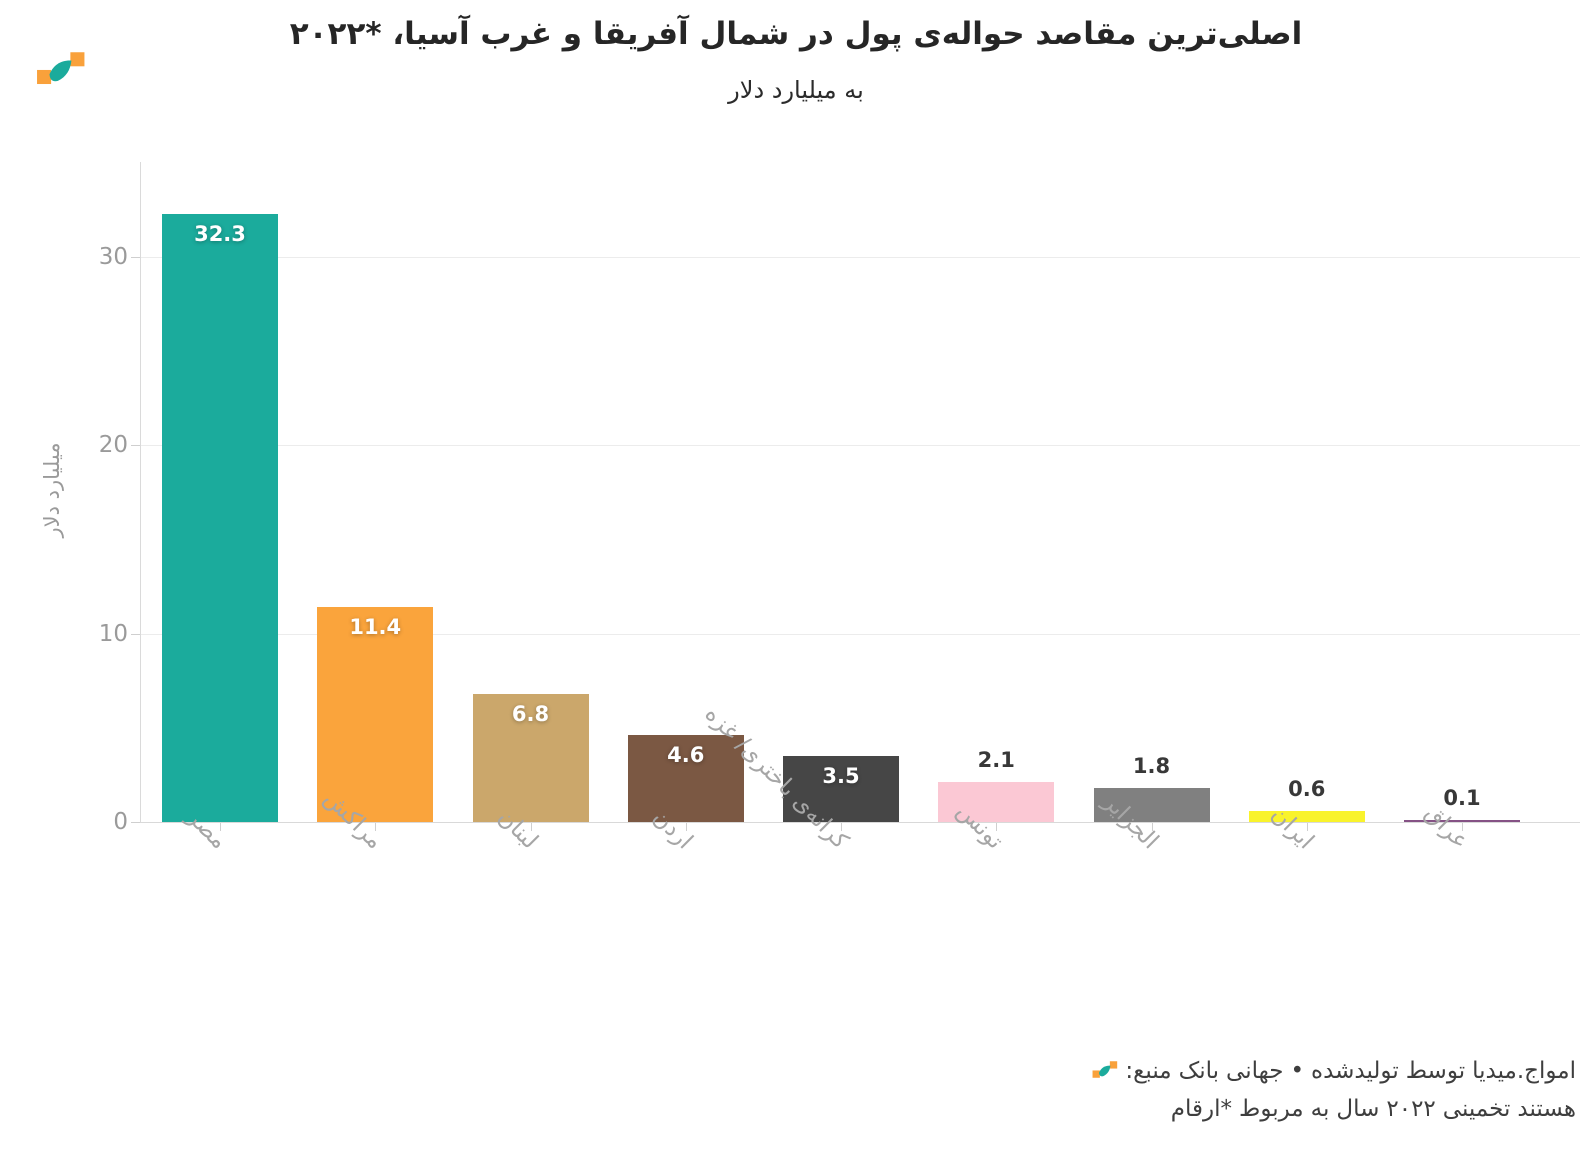 Image resolution: width=1592 pixels, height=1150 pixels. What do you see at coordinates (113, 633) in the screenshot?
I see `y-tick-label-10: 10` at bounding box center [113, 633].